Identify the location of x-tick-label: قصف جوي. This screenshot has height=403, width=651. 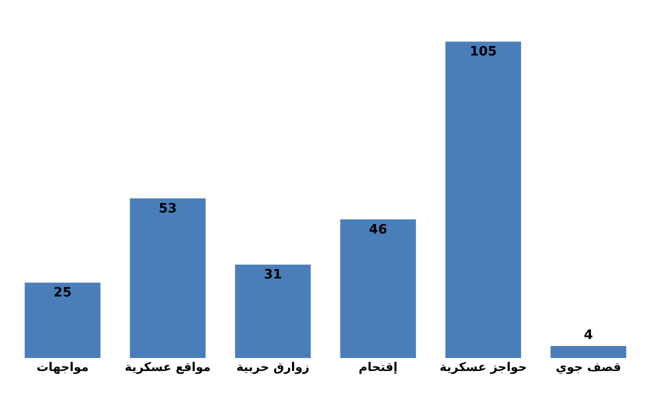
(589, 367).